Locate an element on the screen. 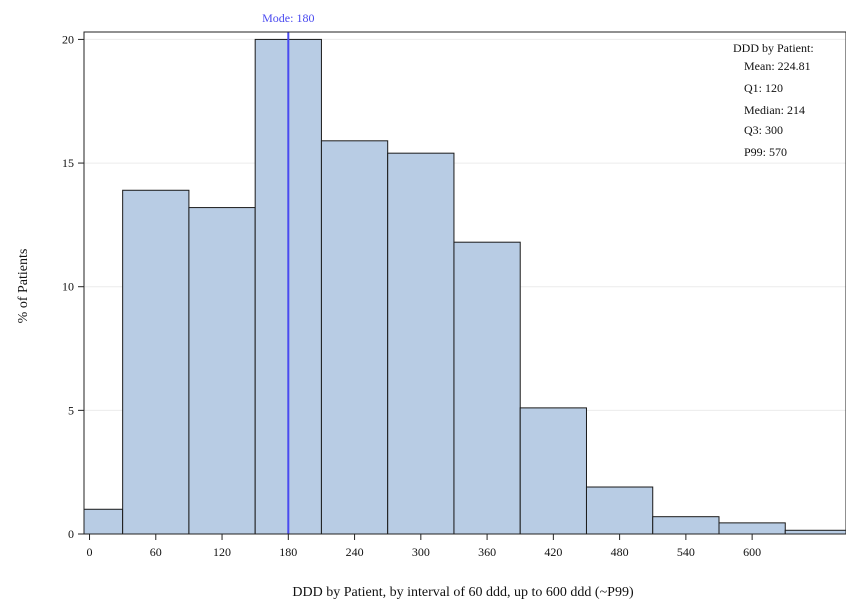  stats-mean: Mean: 224.81 is located at coordinates (777, 66).